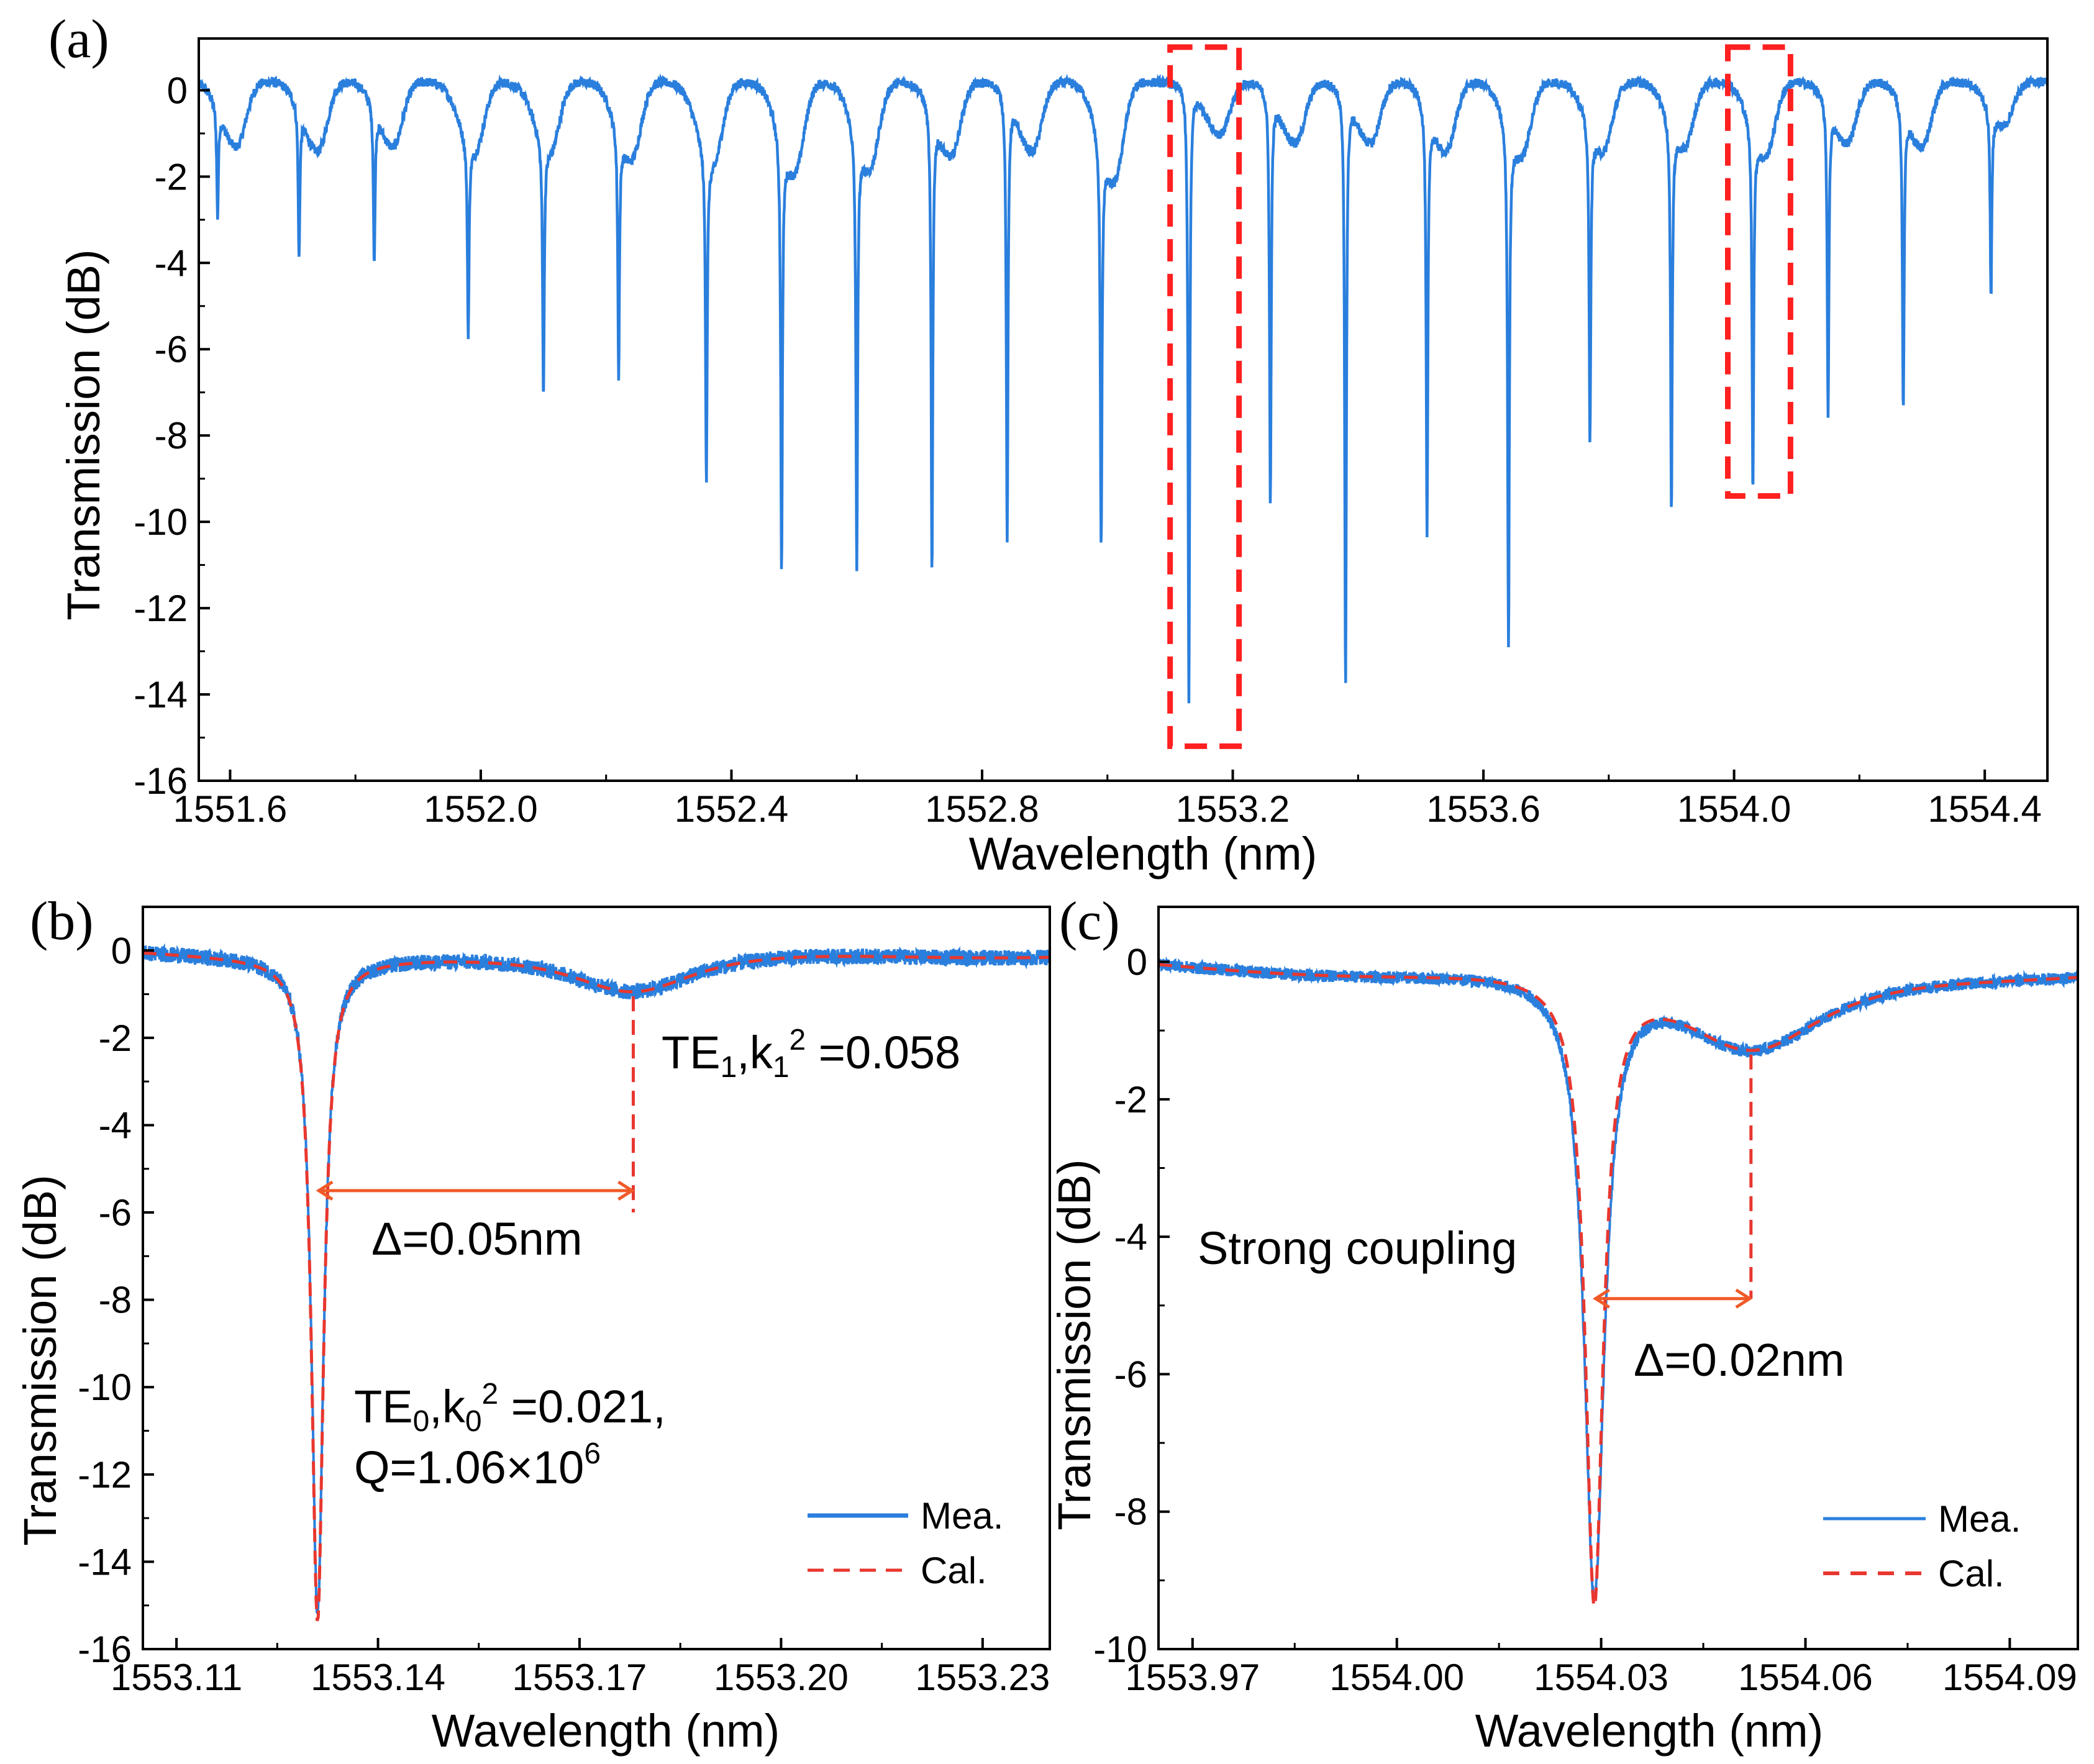 The width and height of the screenshot is (2094, 1764). What do you see at coordinates (982, 809) in the screenshot?
I see `panel-a-xtick-label: 1552.8` at bounding box center [982, 809].